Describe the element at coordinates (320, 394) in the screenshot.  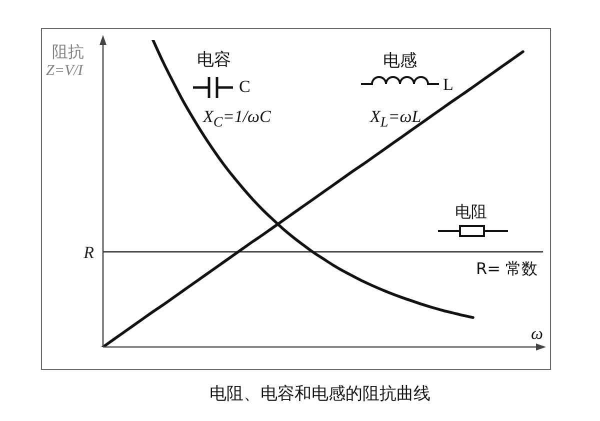
I see `text: 电阻、电容和电感的阻抗曲线` at that location.